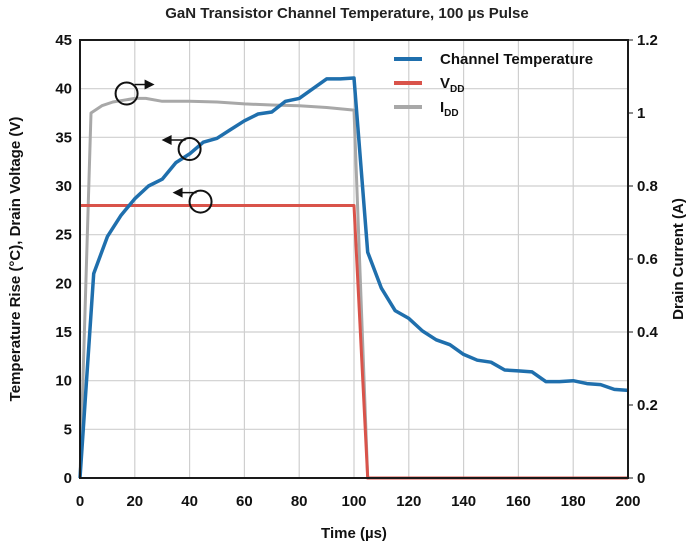 The width and height of the screenshot is (694, 550). What do you see at coordinates (15, 259) in the screenshot?
I see `y-left-axis-label: Temperature Rise (°C), Drain Voltage (V)` at bounding box center [15, 259].